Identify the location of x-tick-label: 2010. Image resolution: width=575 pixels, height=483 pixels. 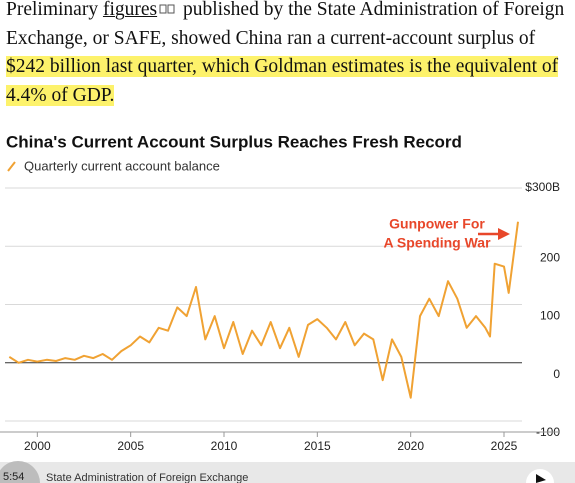
(224, 446).